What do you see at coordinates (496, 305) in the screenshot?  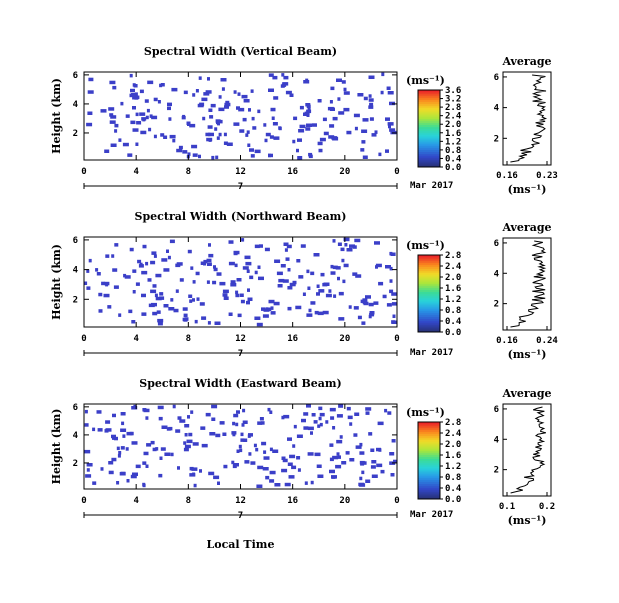 I see `average-y-tick-label: 2` at bounding box center [496, 305].